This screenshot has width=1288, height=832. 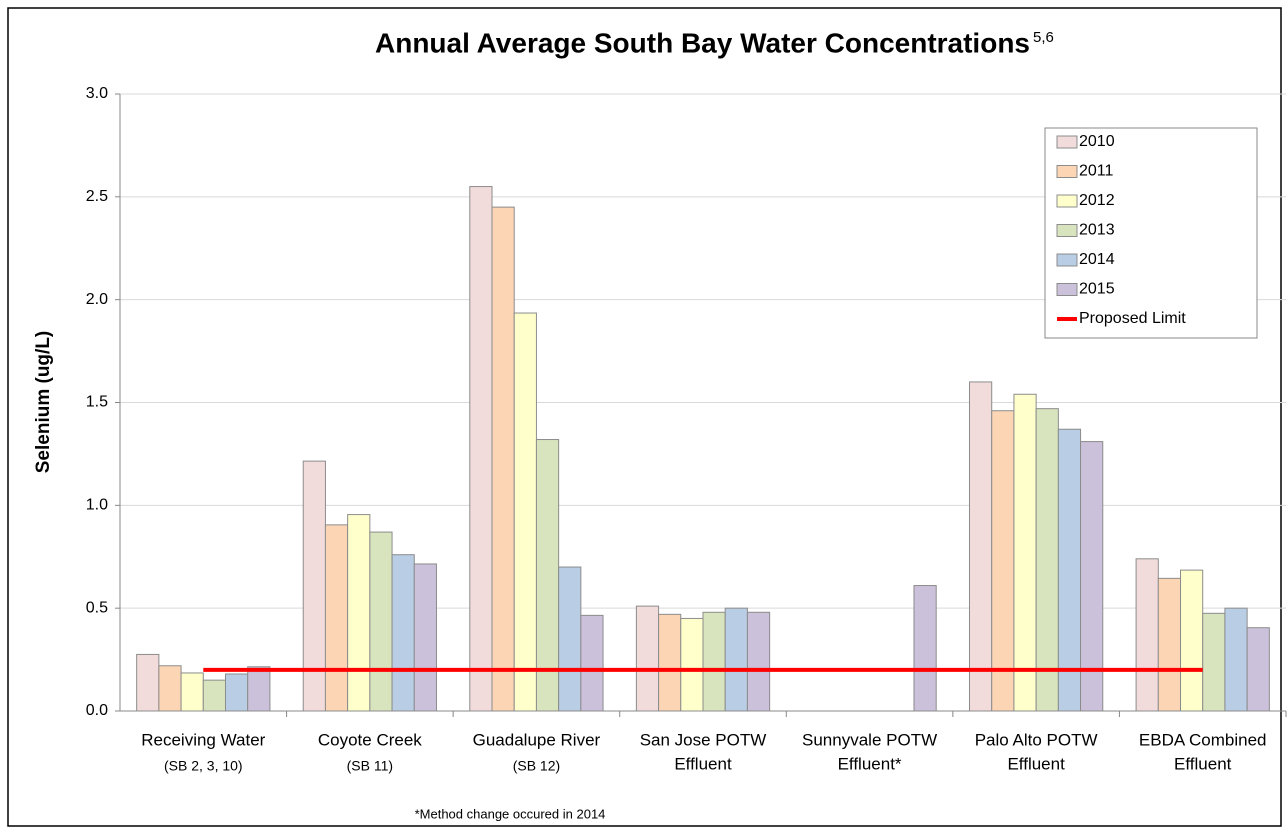 What do you see at coordinates (97, 196) in the screenshot?
I see `y-tick-label: 2.5` at bounding box center [97, 196].